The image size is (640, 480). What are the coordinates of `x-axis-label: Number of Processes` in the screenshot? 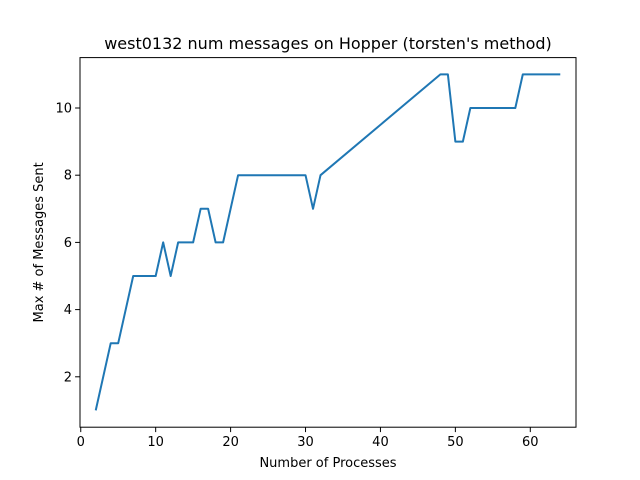 It's located at (327, 463).